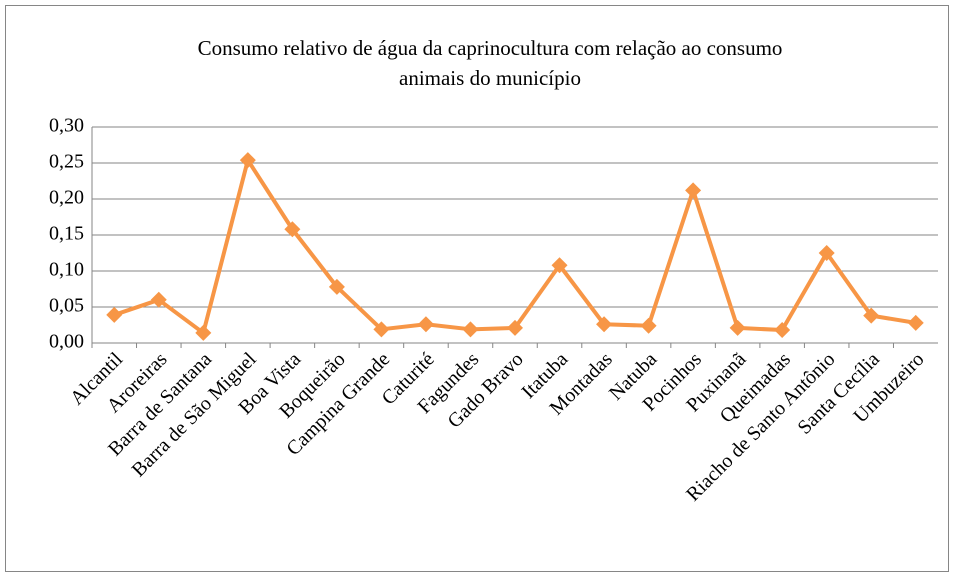 The image size is (955, 578). Describe the element at coordinates (66, 162) in the screenshot. I see `y-tick-label: 0,25` at that location.